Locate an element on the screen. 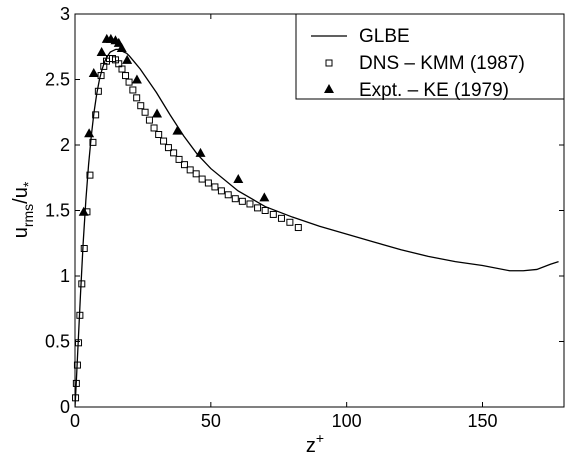 Image resolution: width=572 pixels, height=457 pixels. legend-marker-expt is located at coordinates (329, 88).